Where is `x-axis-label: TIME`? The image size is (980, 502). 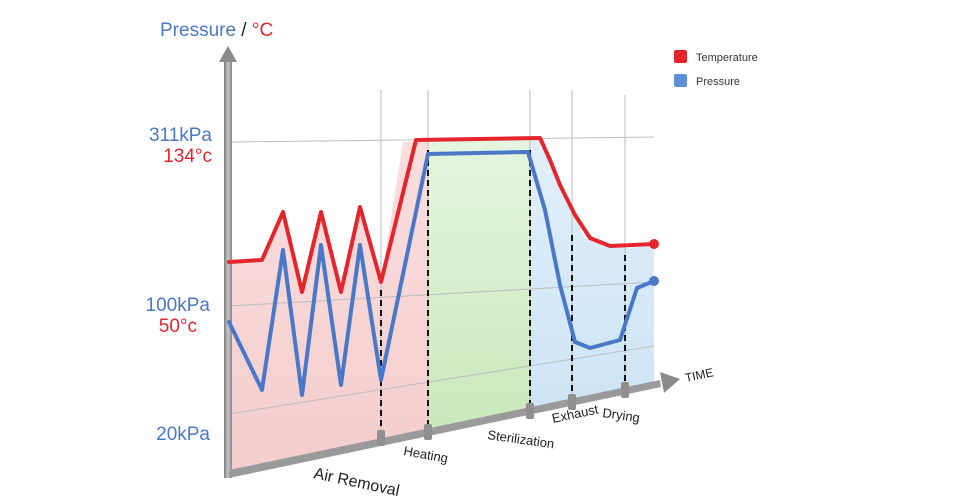 x-axis-label: TIME is located at coordinates (699, 375).